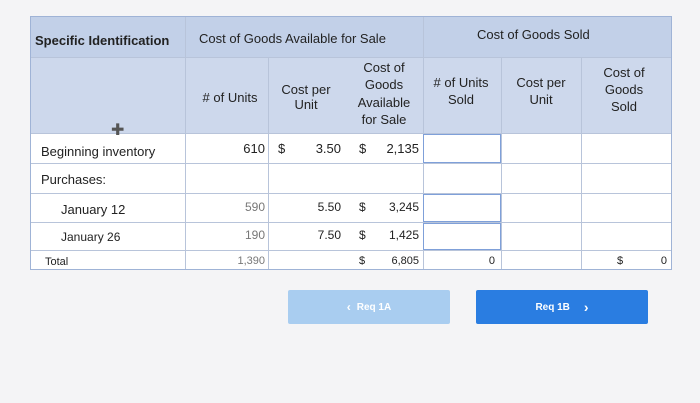  I want to click on next-req-label: Req 1B, so click(552, 307).